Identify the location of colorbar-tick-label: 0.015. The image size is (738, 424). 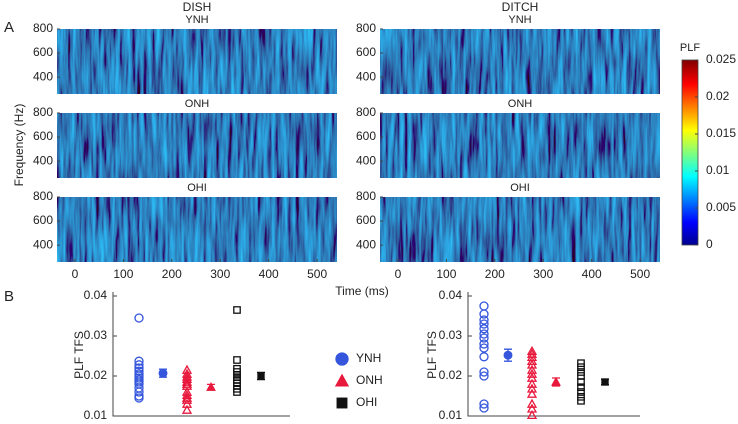
(721, 133).